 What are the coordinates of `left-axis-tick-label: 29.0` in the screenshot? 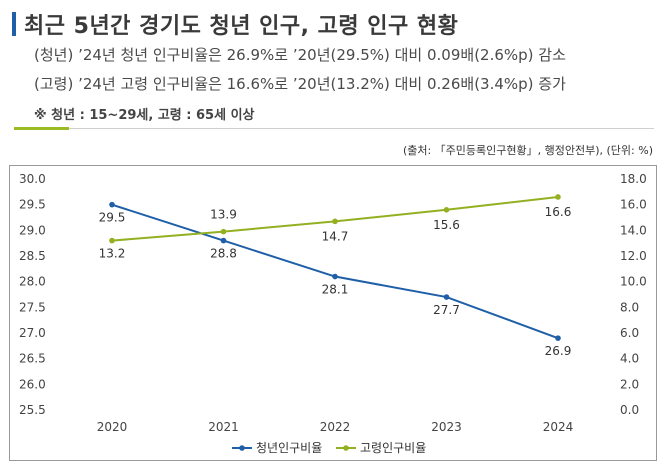 It's located at (32, 230).